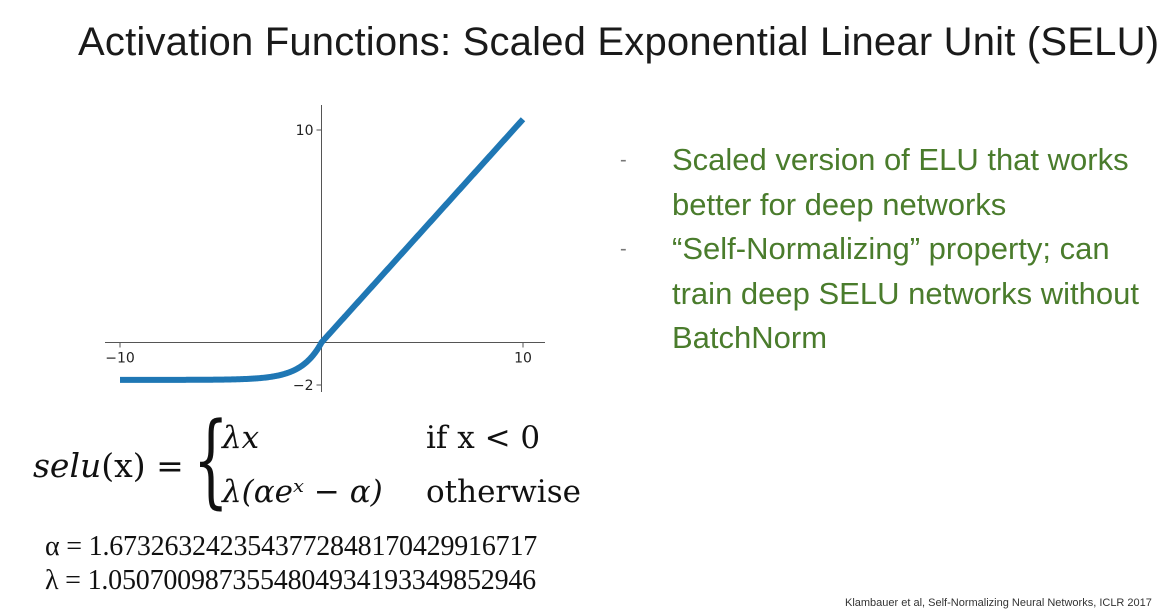  What do you see at coordinates (241, 438) in the screenshot?
I see `formula-case-1-expression: λx` at bounding box center [241, 438].